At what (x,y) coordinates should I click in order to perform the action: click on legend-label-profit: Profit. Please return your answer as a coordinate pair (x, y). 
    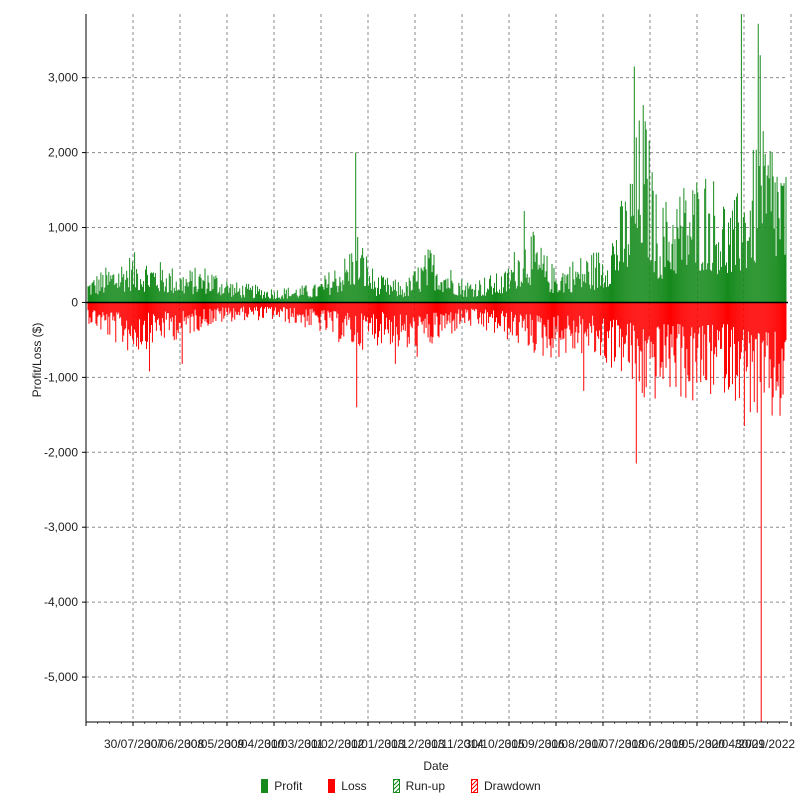
    Looking at the image, I should click on (288, 786).